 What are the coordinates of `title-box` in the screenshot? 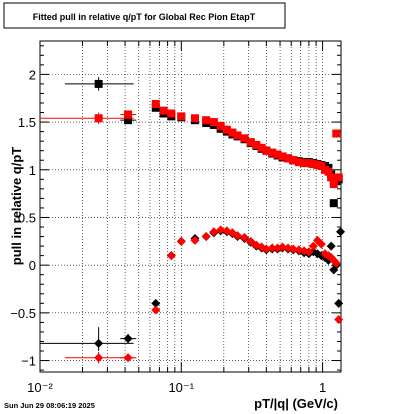 It's located at (144, 15).